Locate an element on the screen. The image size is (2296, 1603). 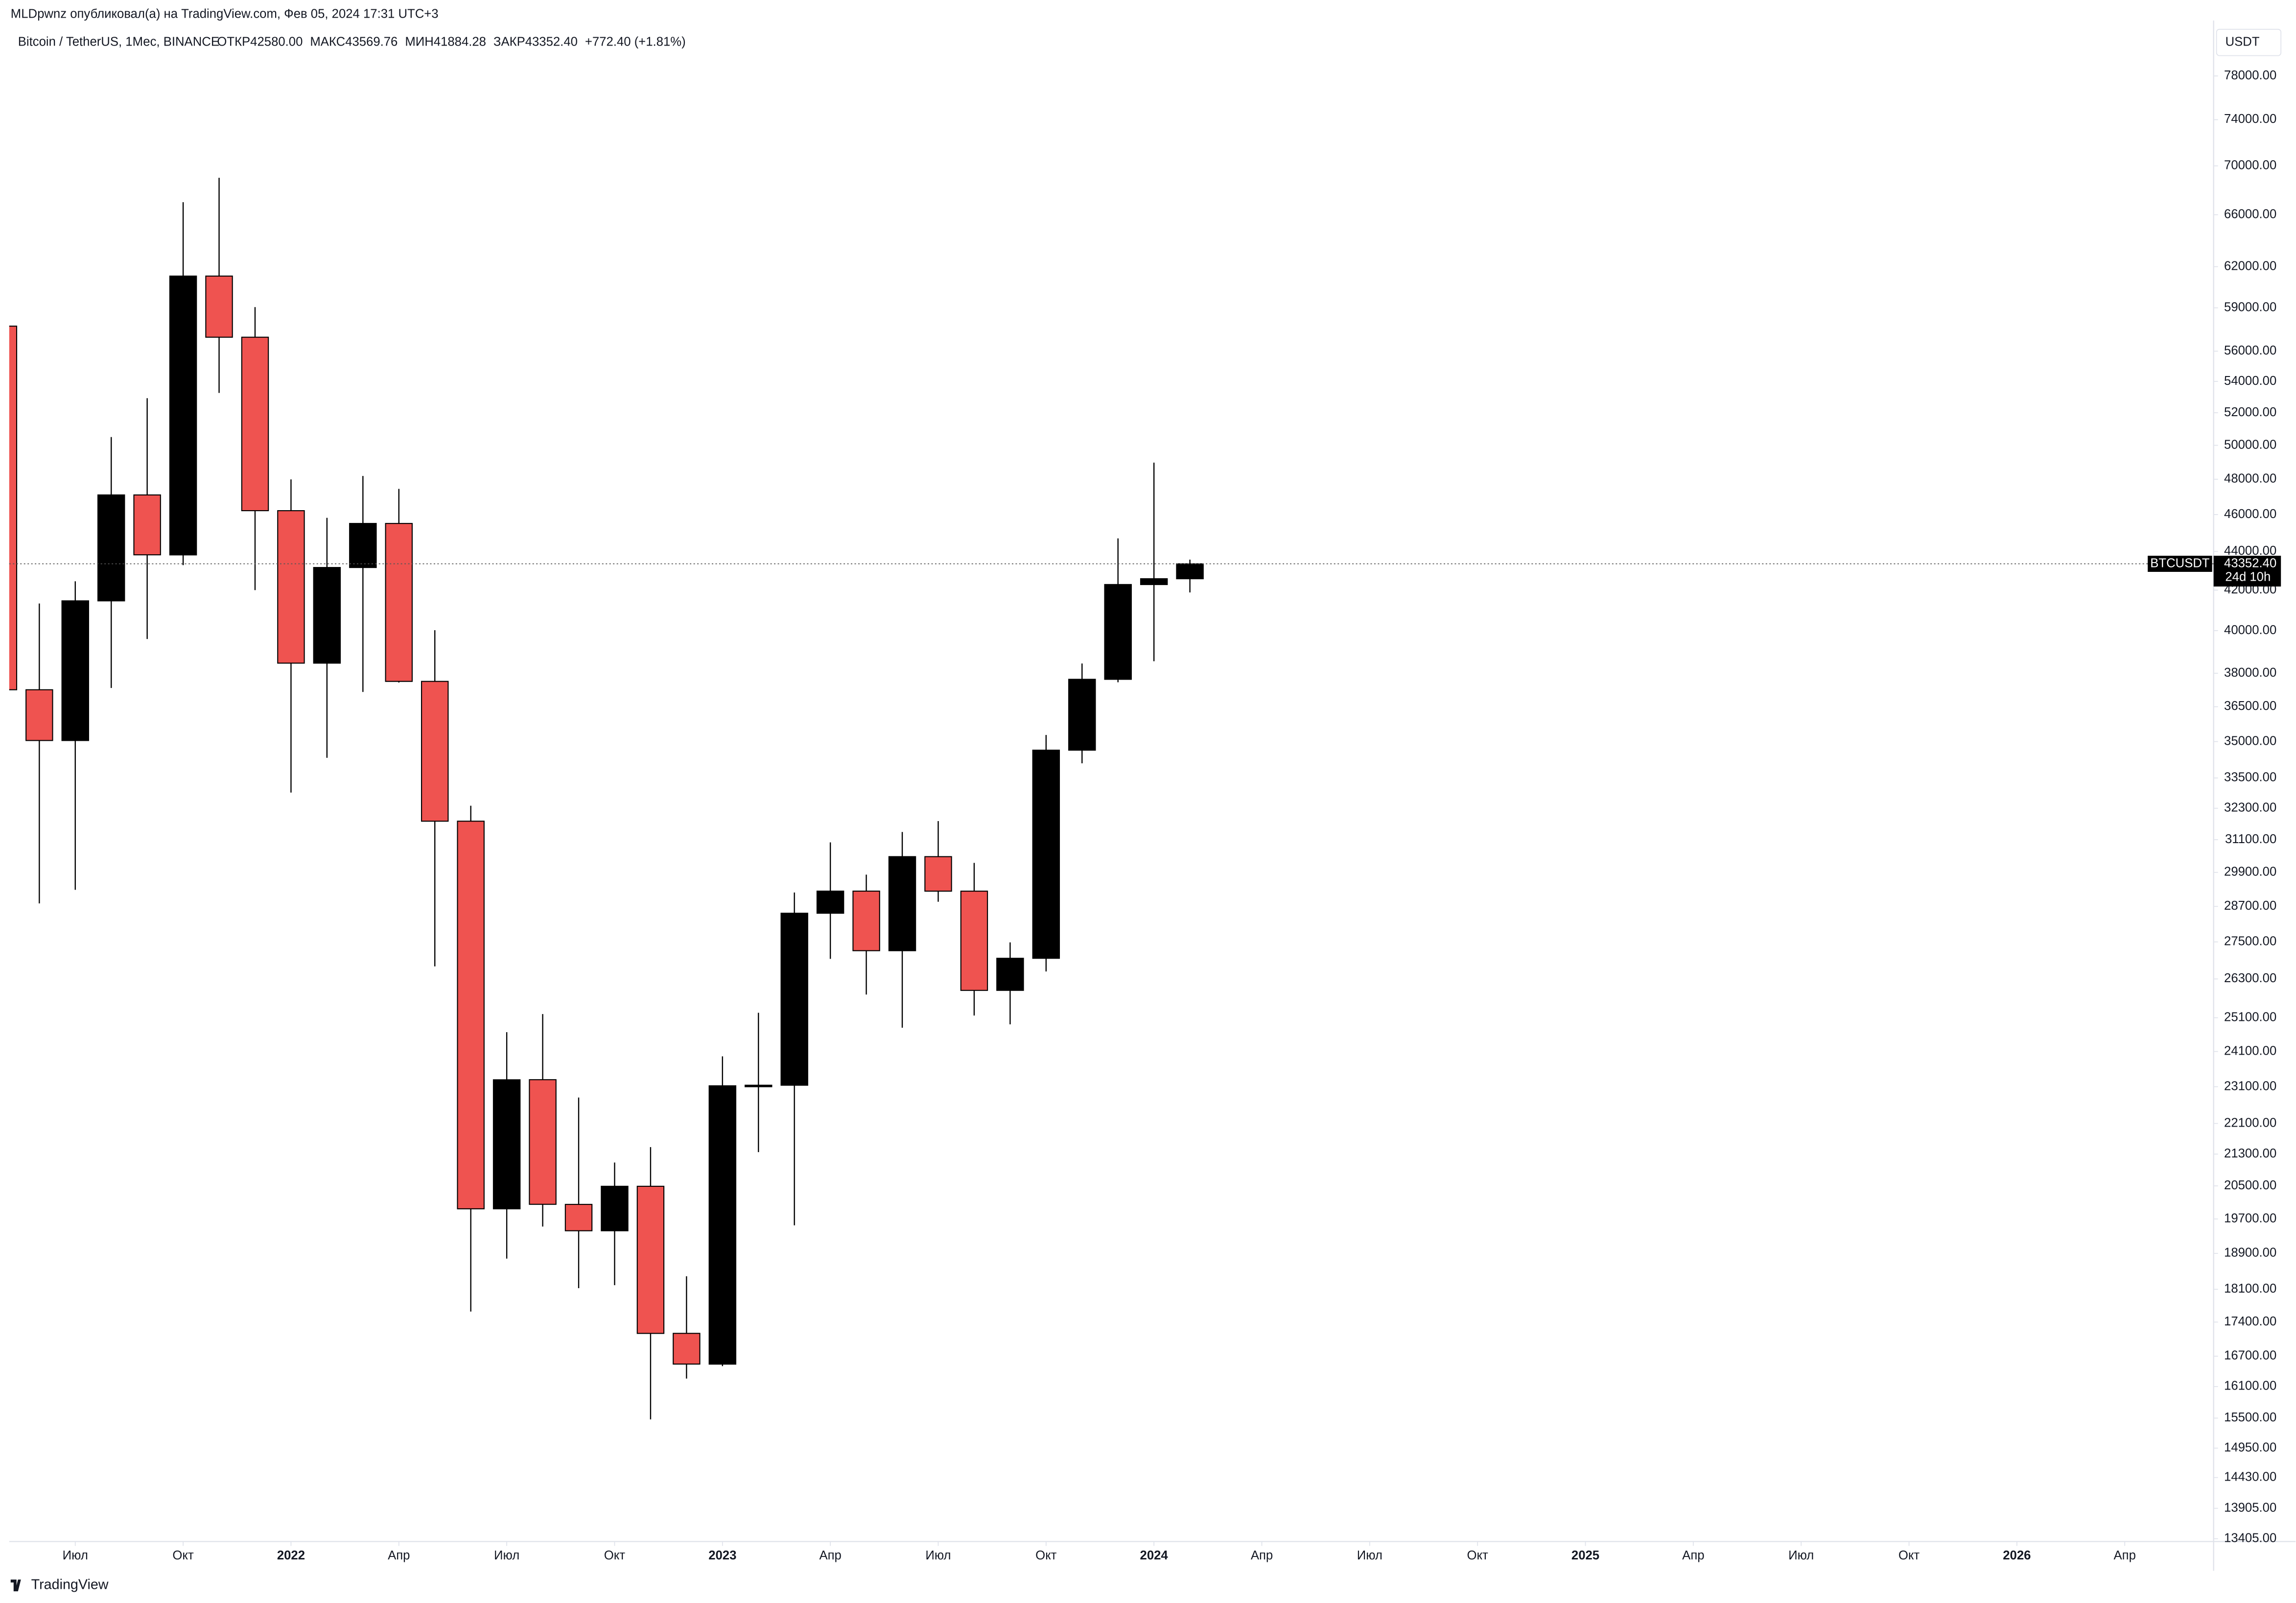
ticker-label: BTCUSDT is located at coordinates (2180, 563).